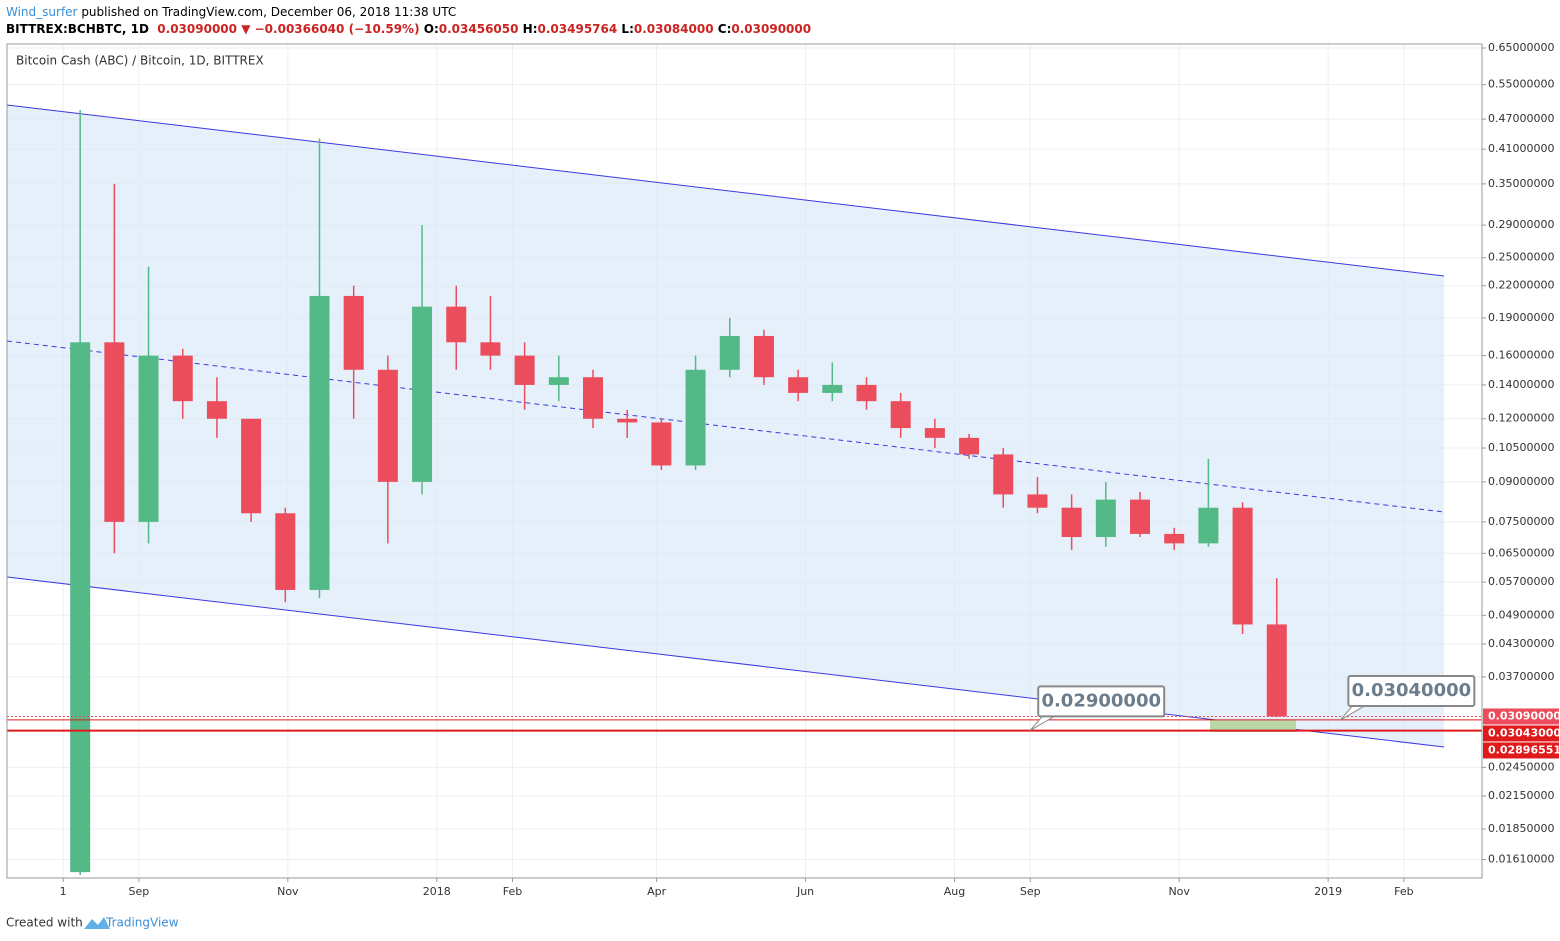 The width and height of the screenshot is (1560, 941). I want to click on y-tick-label: 0.01850000, so click(1521, 828).